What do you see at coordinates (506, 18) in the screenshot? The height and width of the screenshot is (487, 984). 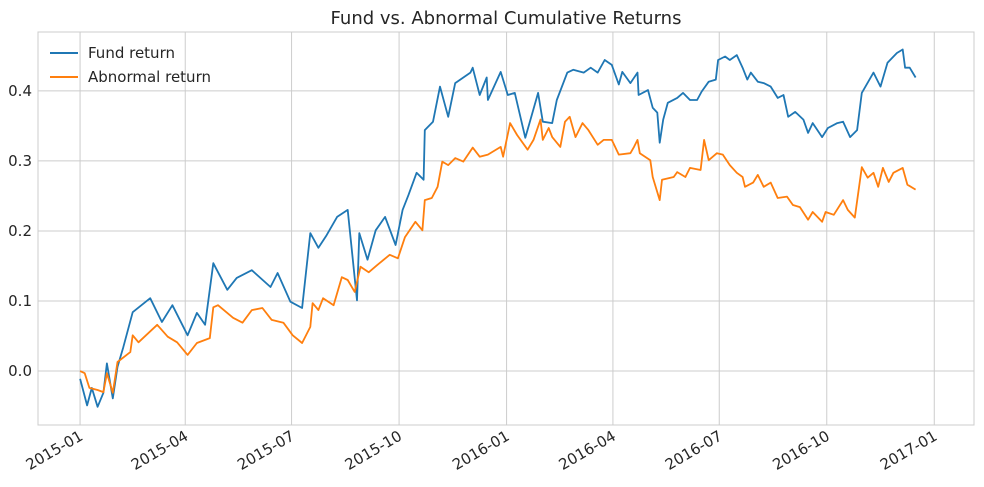 I see `chart-title: Fund vs. Abnormal Cumulative Returns` at bounding box center [506, 18].